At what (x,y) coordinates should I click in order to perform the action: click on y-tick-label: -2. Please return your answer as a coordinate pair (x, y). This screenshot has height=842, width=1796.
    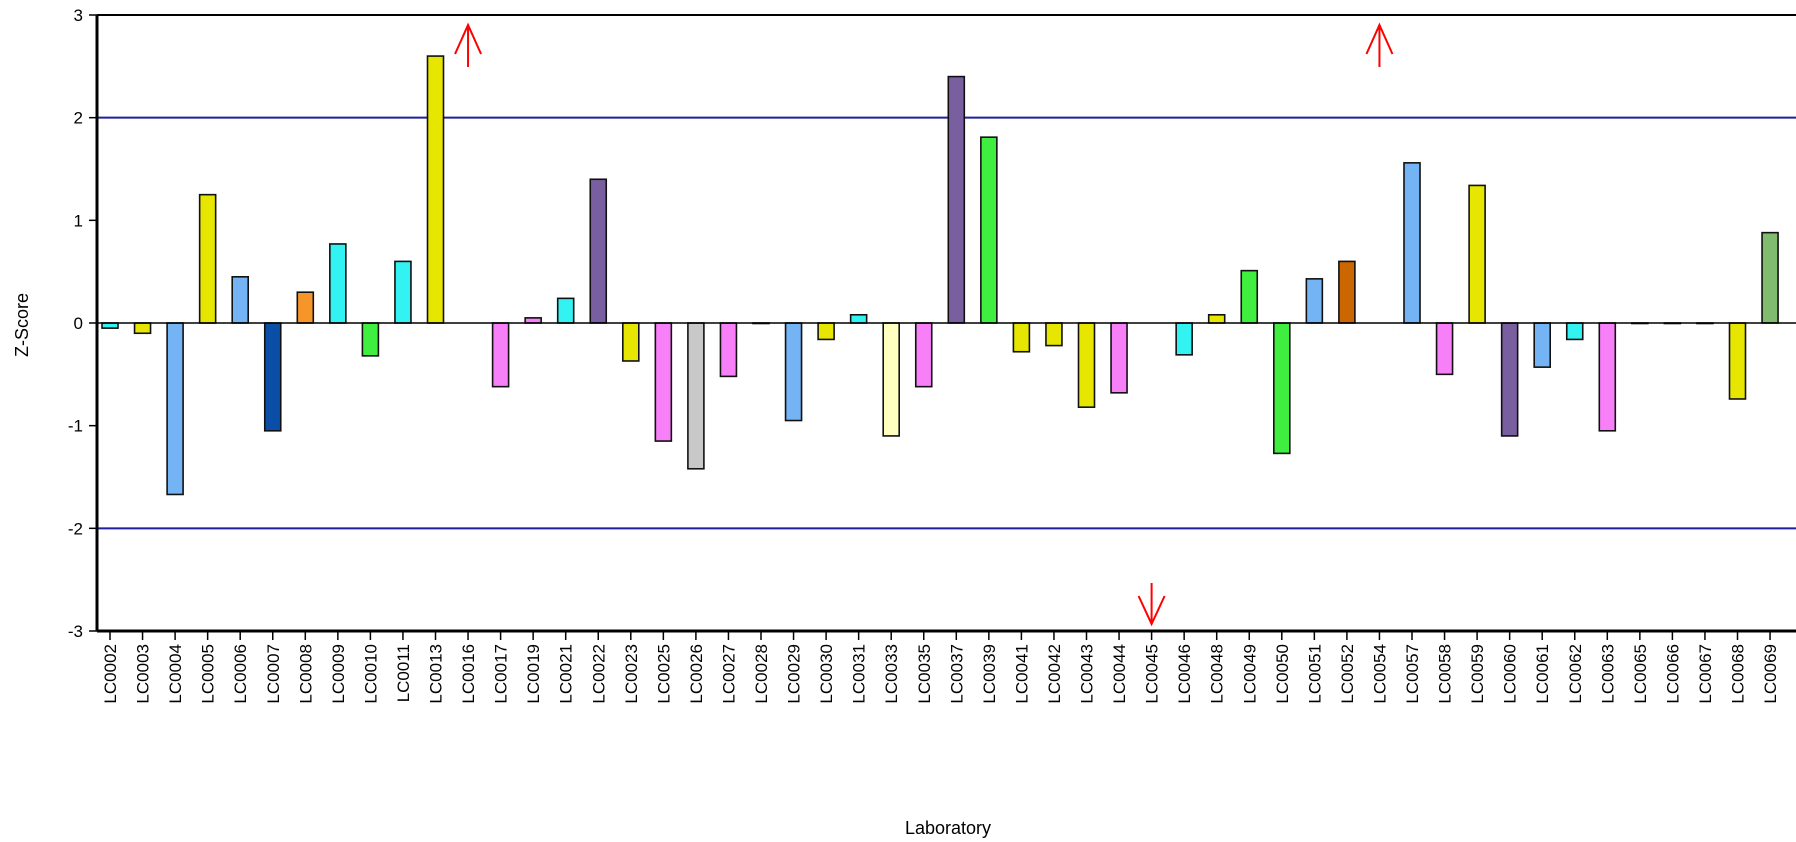
    Looking at the image, I should click on (75, 528).